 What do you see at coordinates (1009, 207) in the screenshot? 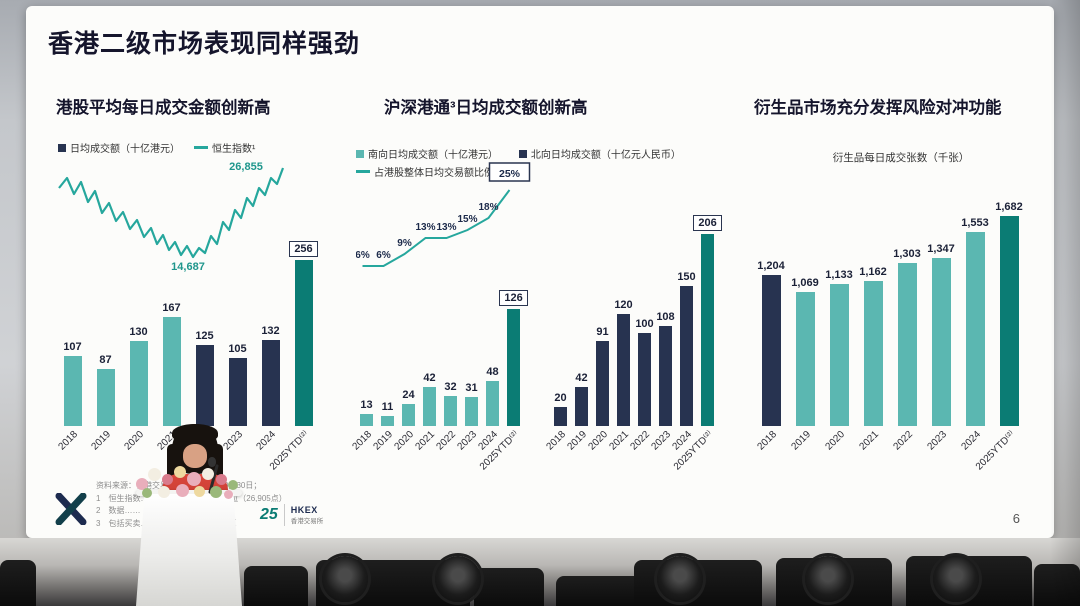
I see `bar-value-label: 1,682` at bounding box center [1009, 207].